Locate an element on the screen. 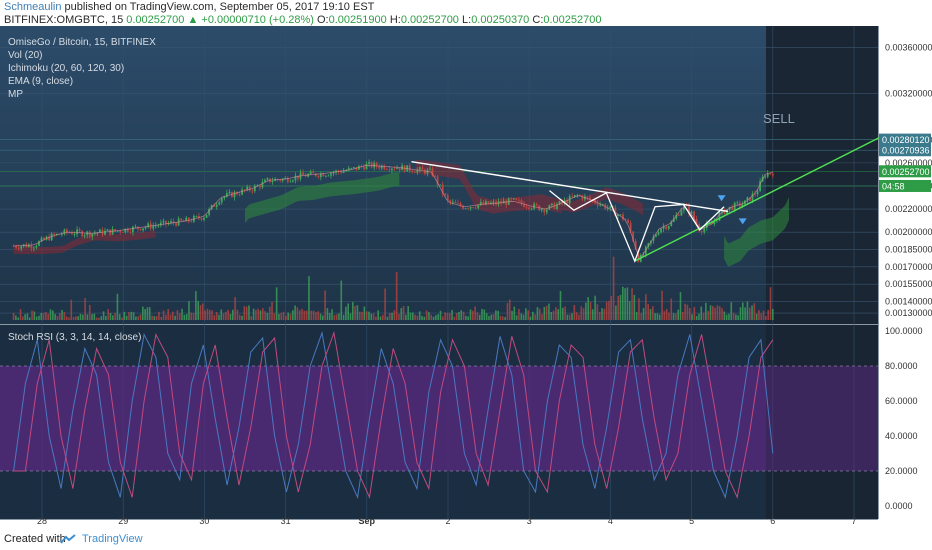 The height and width of the screenshot is (550, 932). legend-main: OmiseGo / Bitcoin, 15, BITFINEX is located at coordinates (82, 42).